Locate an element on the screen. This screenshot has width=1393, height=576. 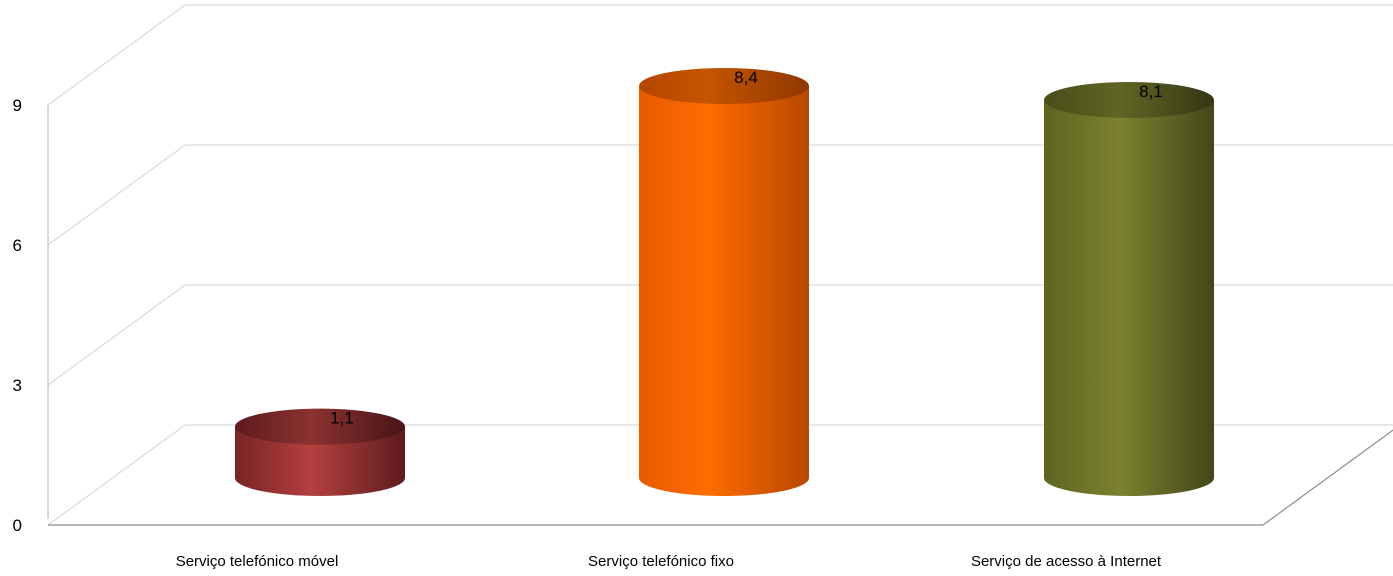
bar-0: 1,1 is located at coordinates (320, 452).